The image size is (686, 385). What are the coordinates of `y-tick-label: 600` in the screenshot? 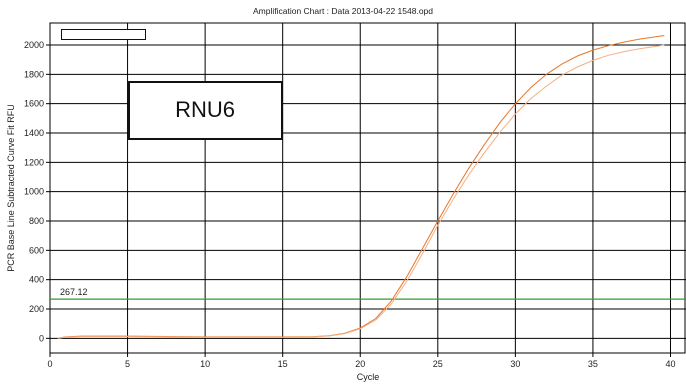 It's located at (36, 250).